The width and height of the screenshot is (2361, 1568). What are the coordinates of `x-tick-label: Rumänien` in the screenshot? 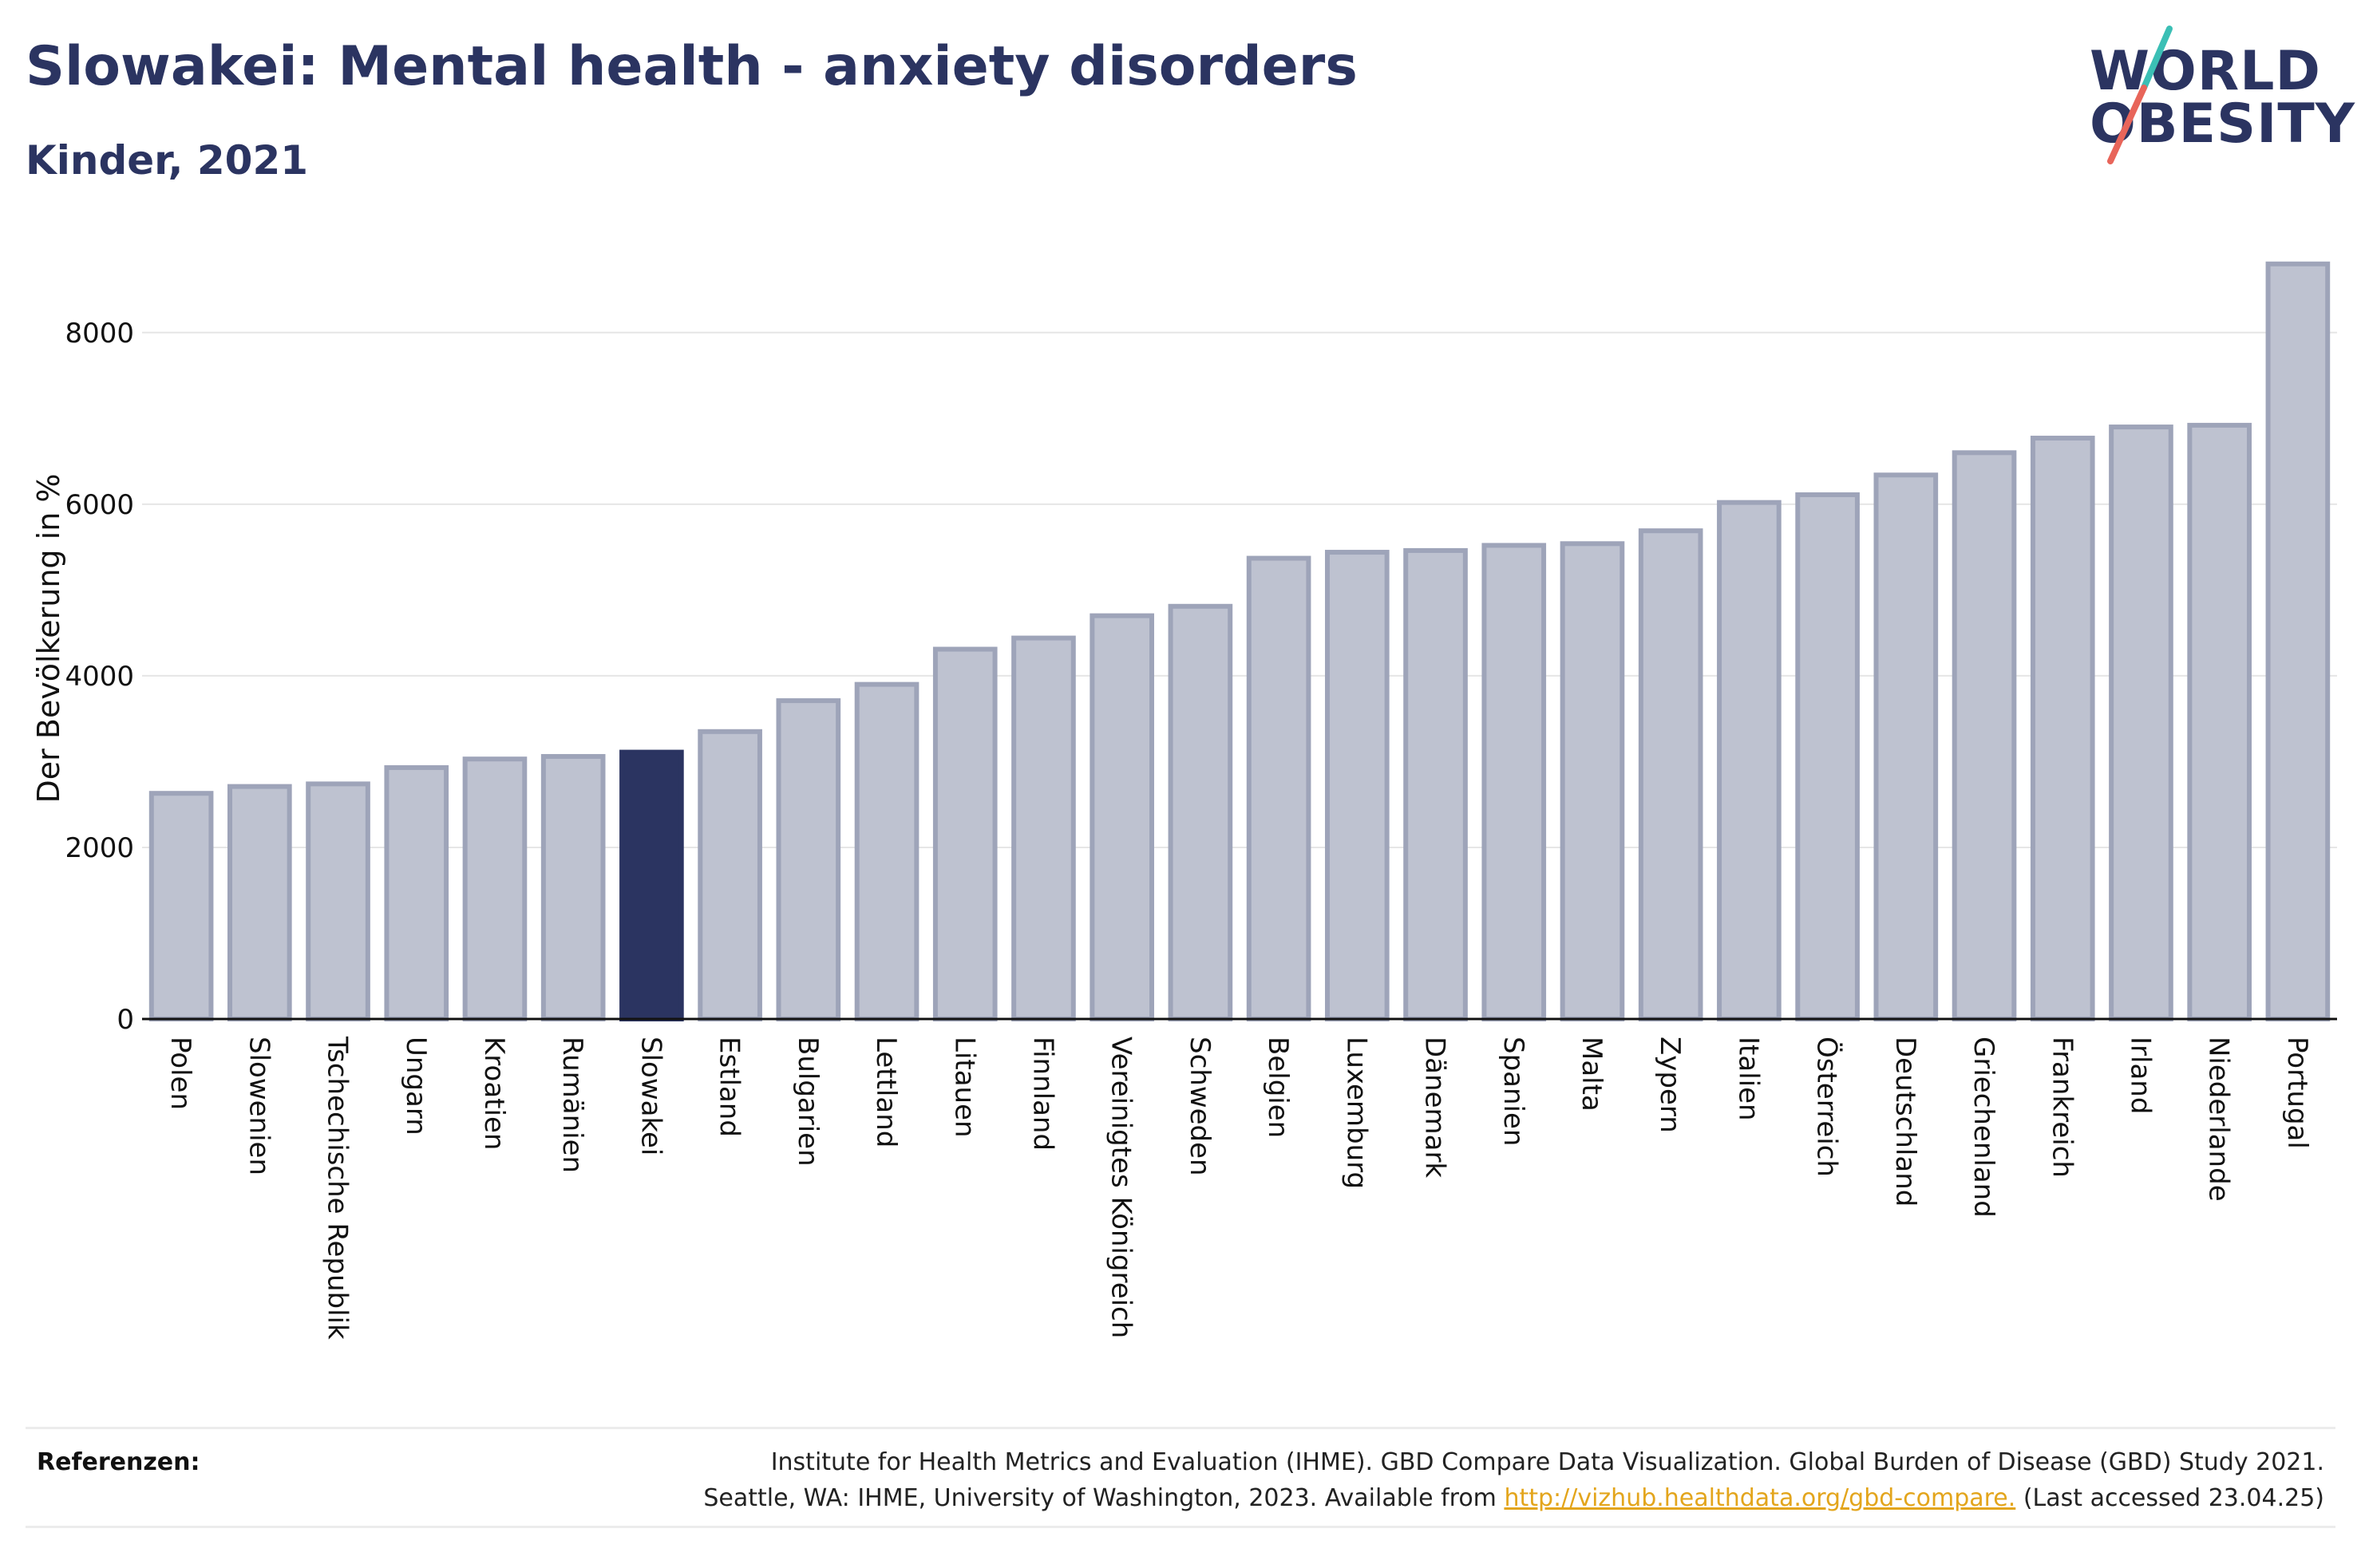 It's located at (572, 1105).